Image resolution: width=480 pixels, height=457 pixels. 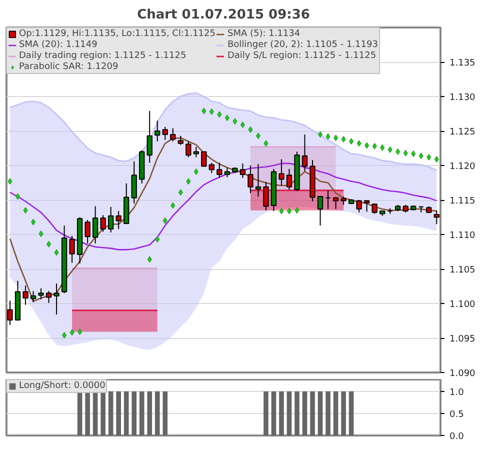 I want to click on legend-label: Op:1.1129, Hi:1.1135, Lo:1.1115, Cl:1.1125, so click(x=117, y=34).